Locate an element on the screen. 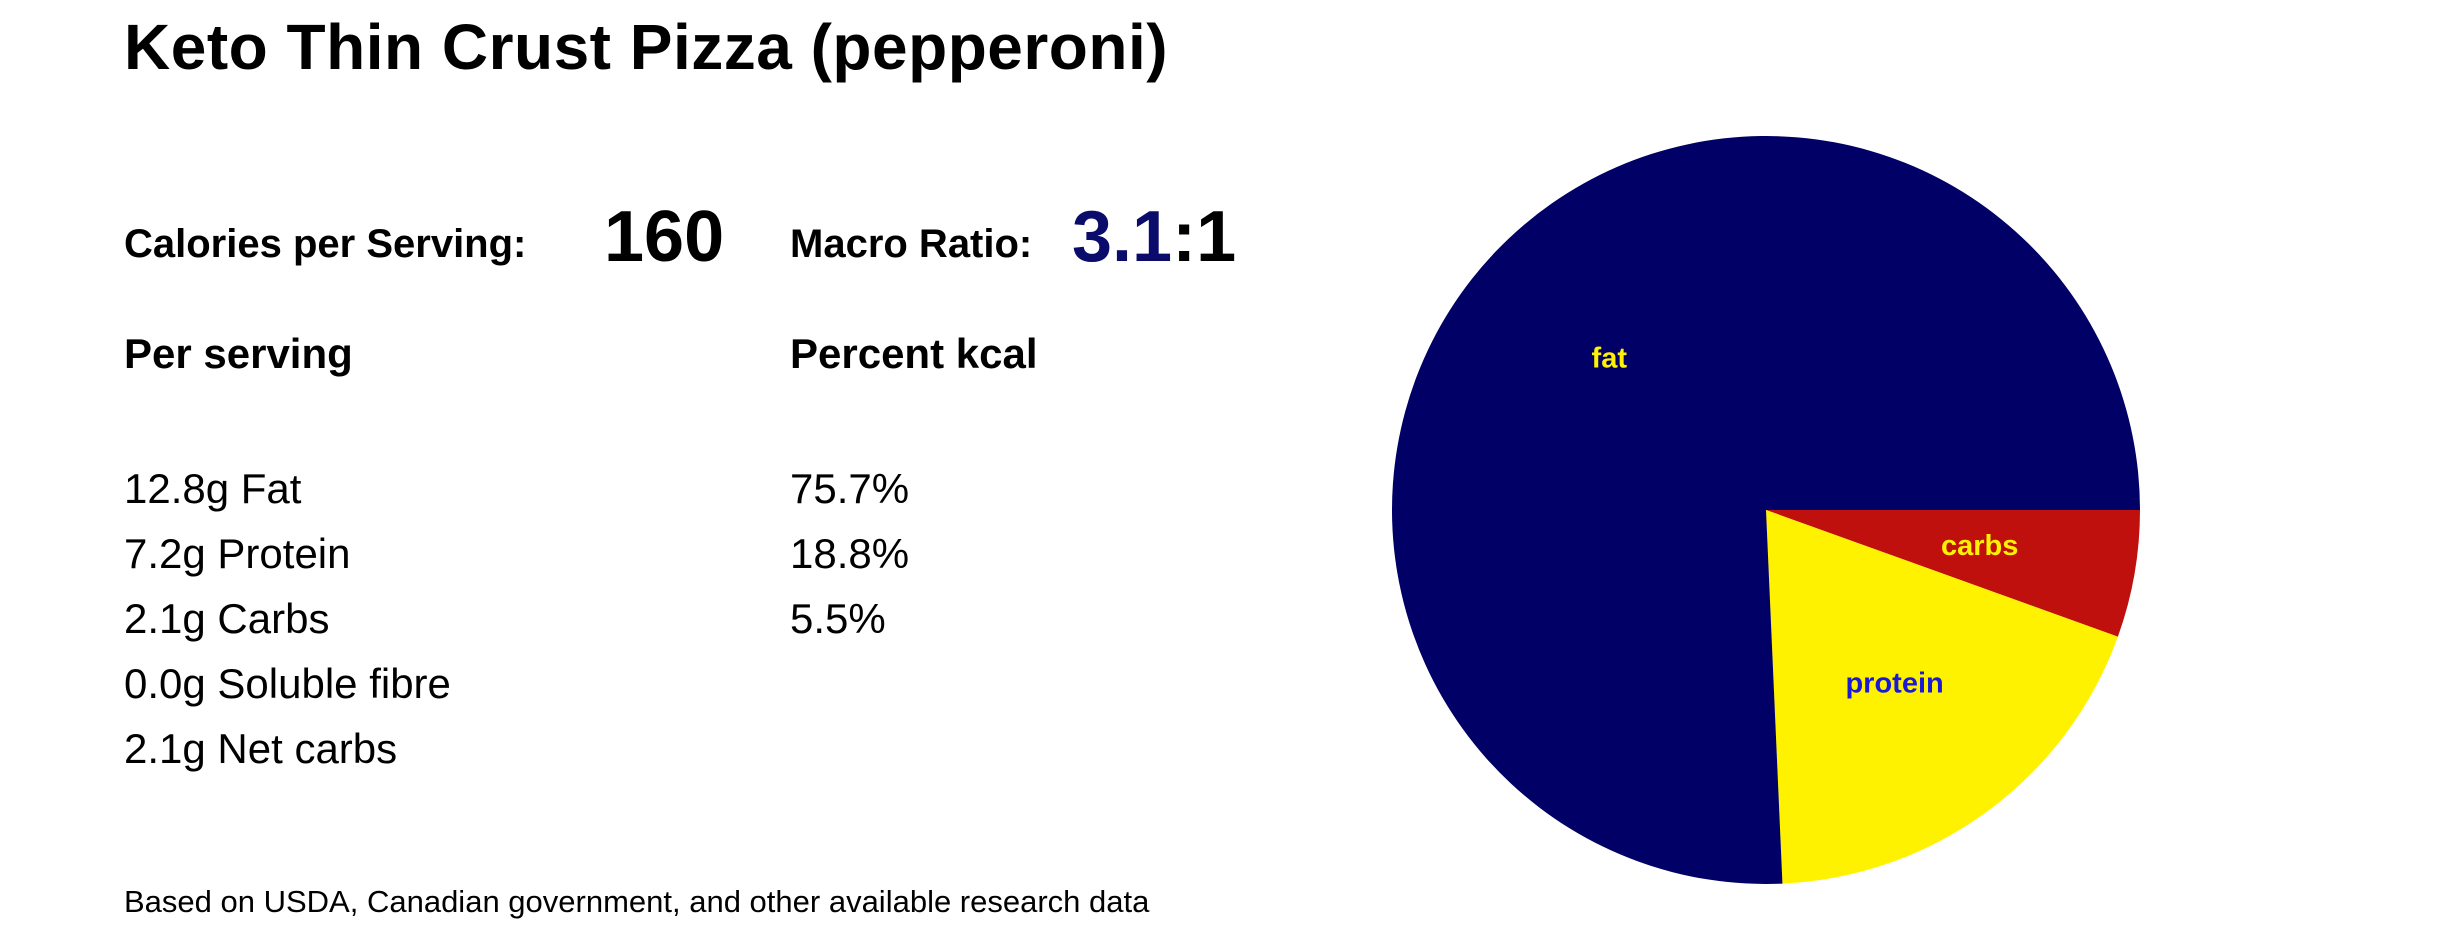 The width and height of the screenshot is (2455, 930). per-serving-carbs: 2.1g Carbs is located at coordinates (227, 618).